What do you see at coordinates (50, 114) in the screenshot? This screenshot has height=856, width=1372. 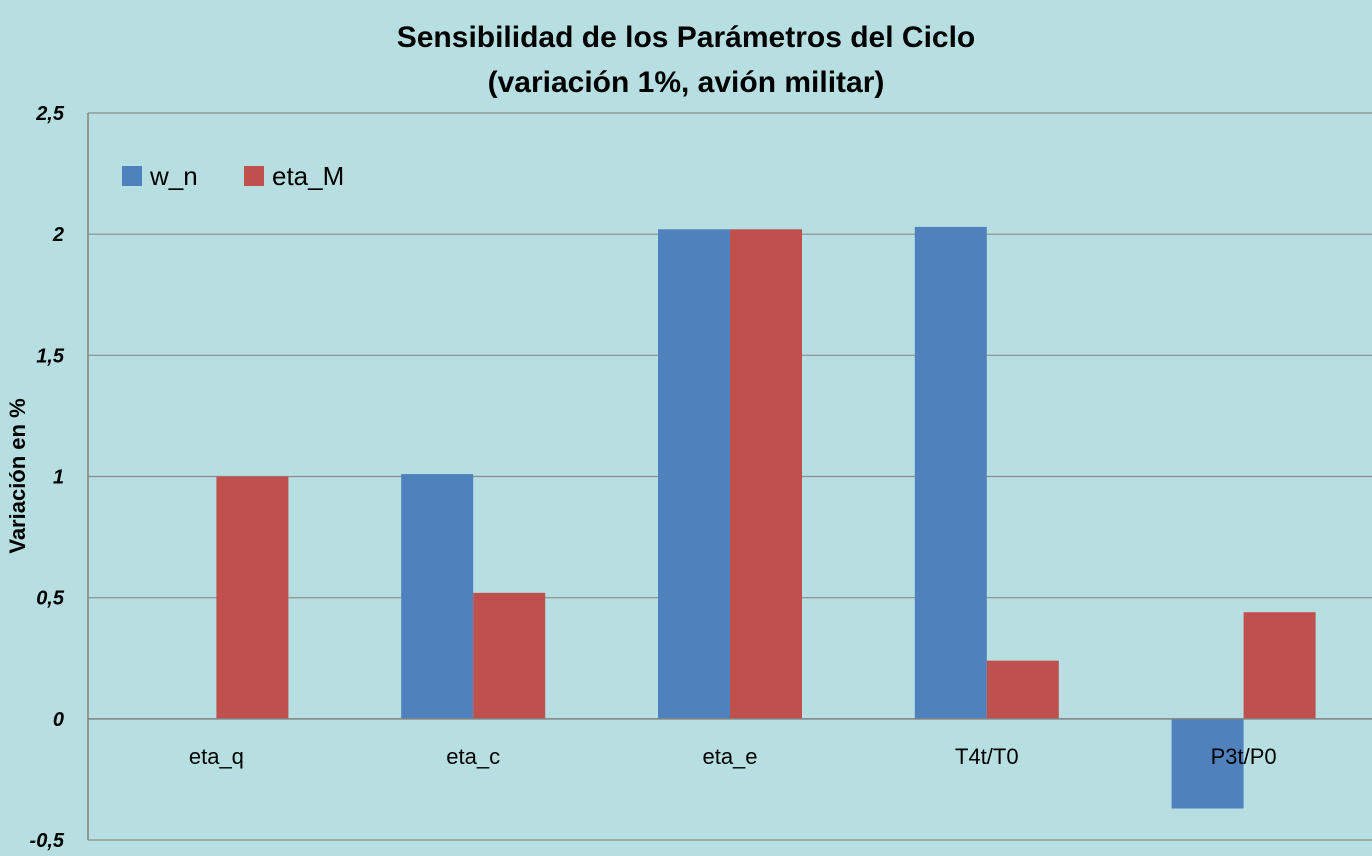 I see `y-tick-label: 2,5` at bounding box center [50, 114].